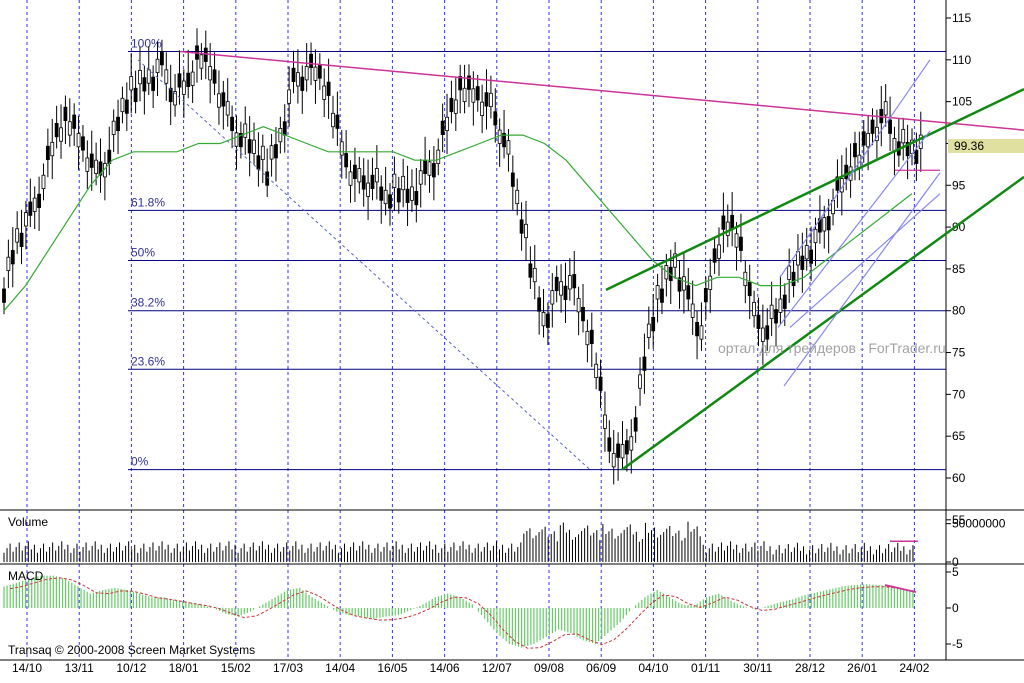 Image resolution: width=1024 pixels, height=683 pixels. Describe the element at coordinates (26, 576) in the screenshot. I see `macd-title: MACD` at that location.